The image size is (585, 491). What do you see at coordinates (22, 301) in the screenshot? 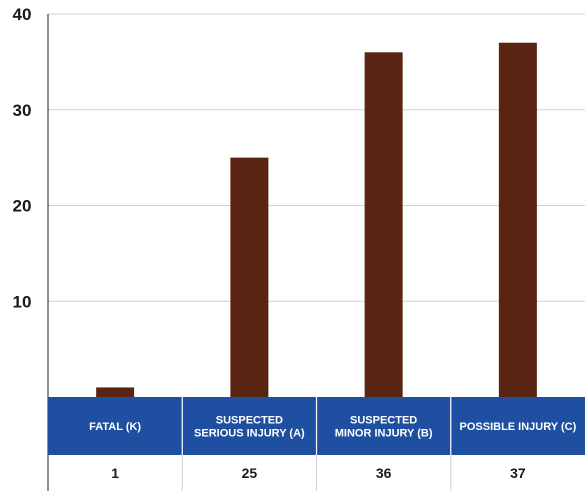
I see `y-tick-label: 10` at bounding box center [22, 301].